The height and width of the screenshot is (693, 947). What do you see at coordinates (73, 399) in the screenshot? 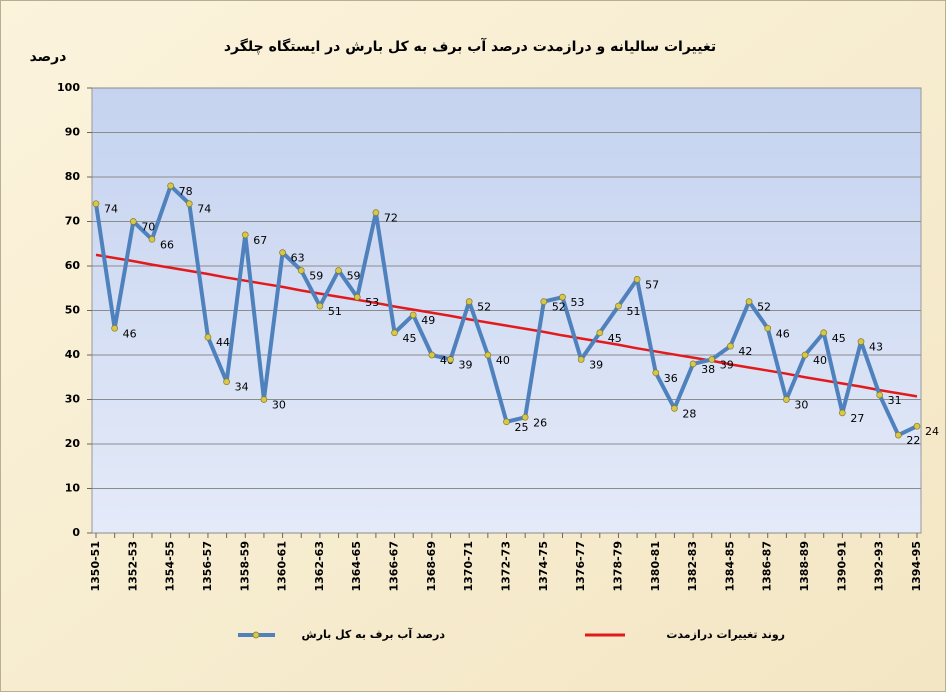
I see `y-tick-label: 30` at bounding box center [73, 399].